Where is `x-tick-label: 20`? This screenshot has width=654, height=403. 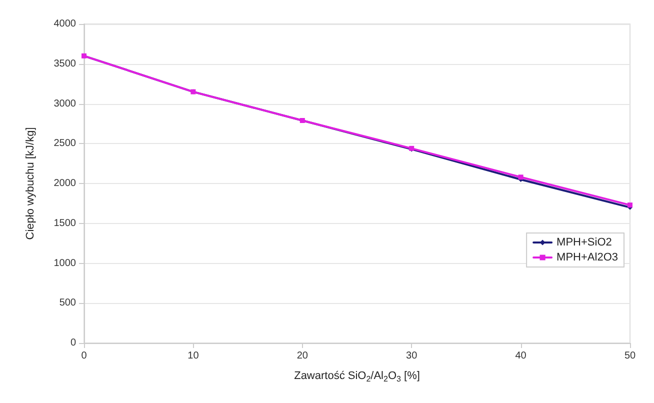 x-tick-label: 20 is located at coordinates (302, 356).